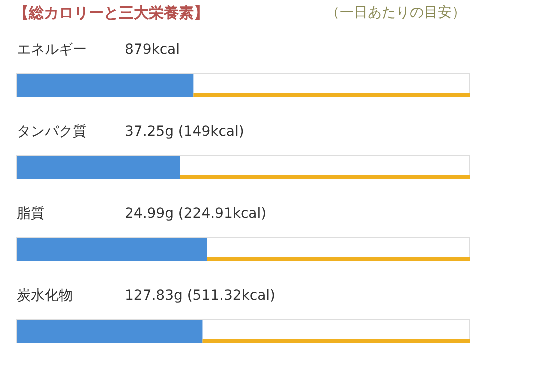  I want to click on annotation: 37.25g (149kcal), so click(184, 132).